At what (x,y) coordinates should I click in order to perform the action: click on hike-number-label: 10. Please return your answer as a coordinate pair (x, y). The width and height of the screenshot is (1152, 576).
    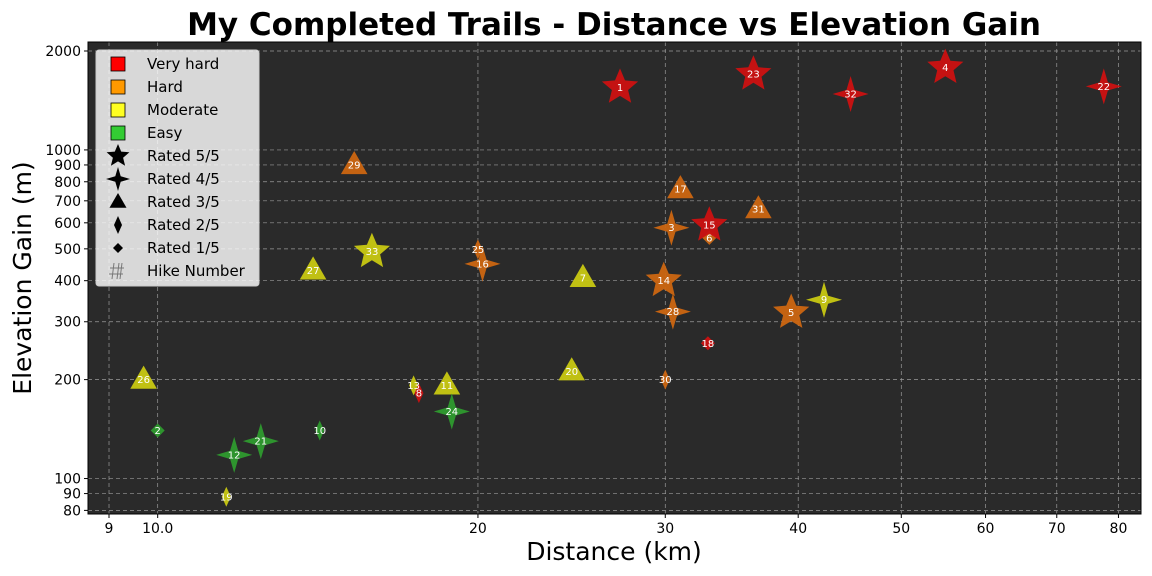
    Looking at the image, I should click on (319, 431).